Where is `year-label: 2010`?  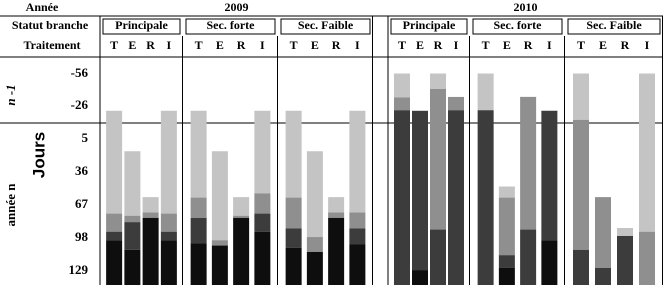 year-label: 2010 is located at coordinates (526, 7).